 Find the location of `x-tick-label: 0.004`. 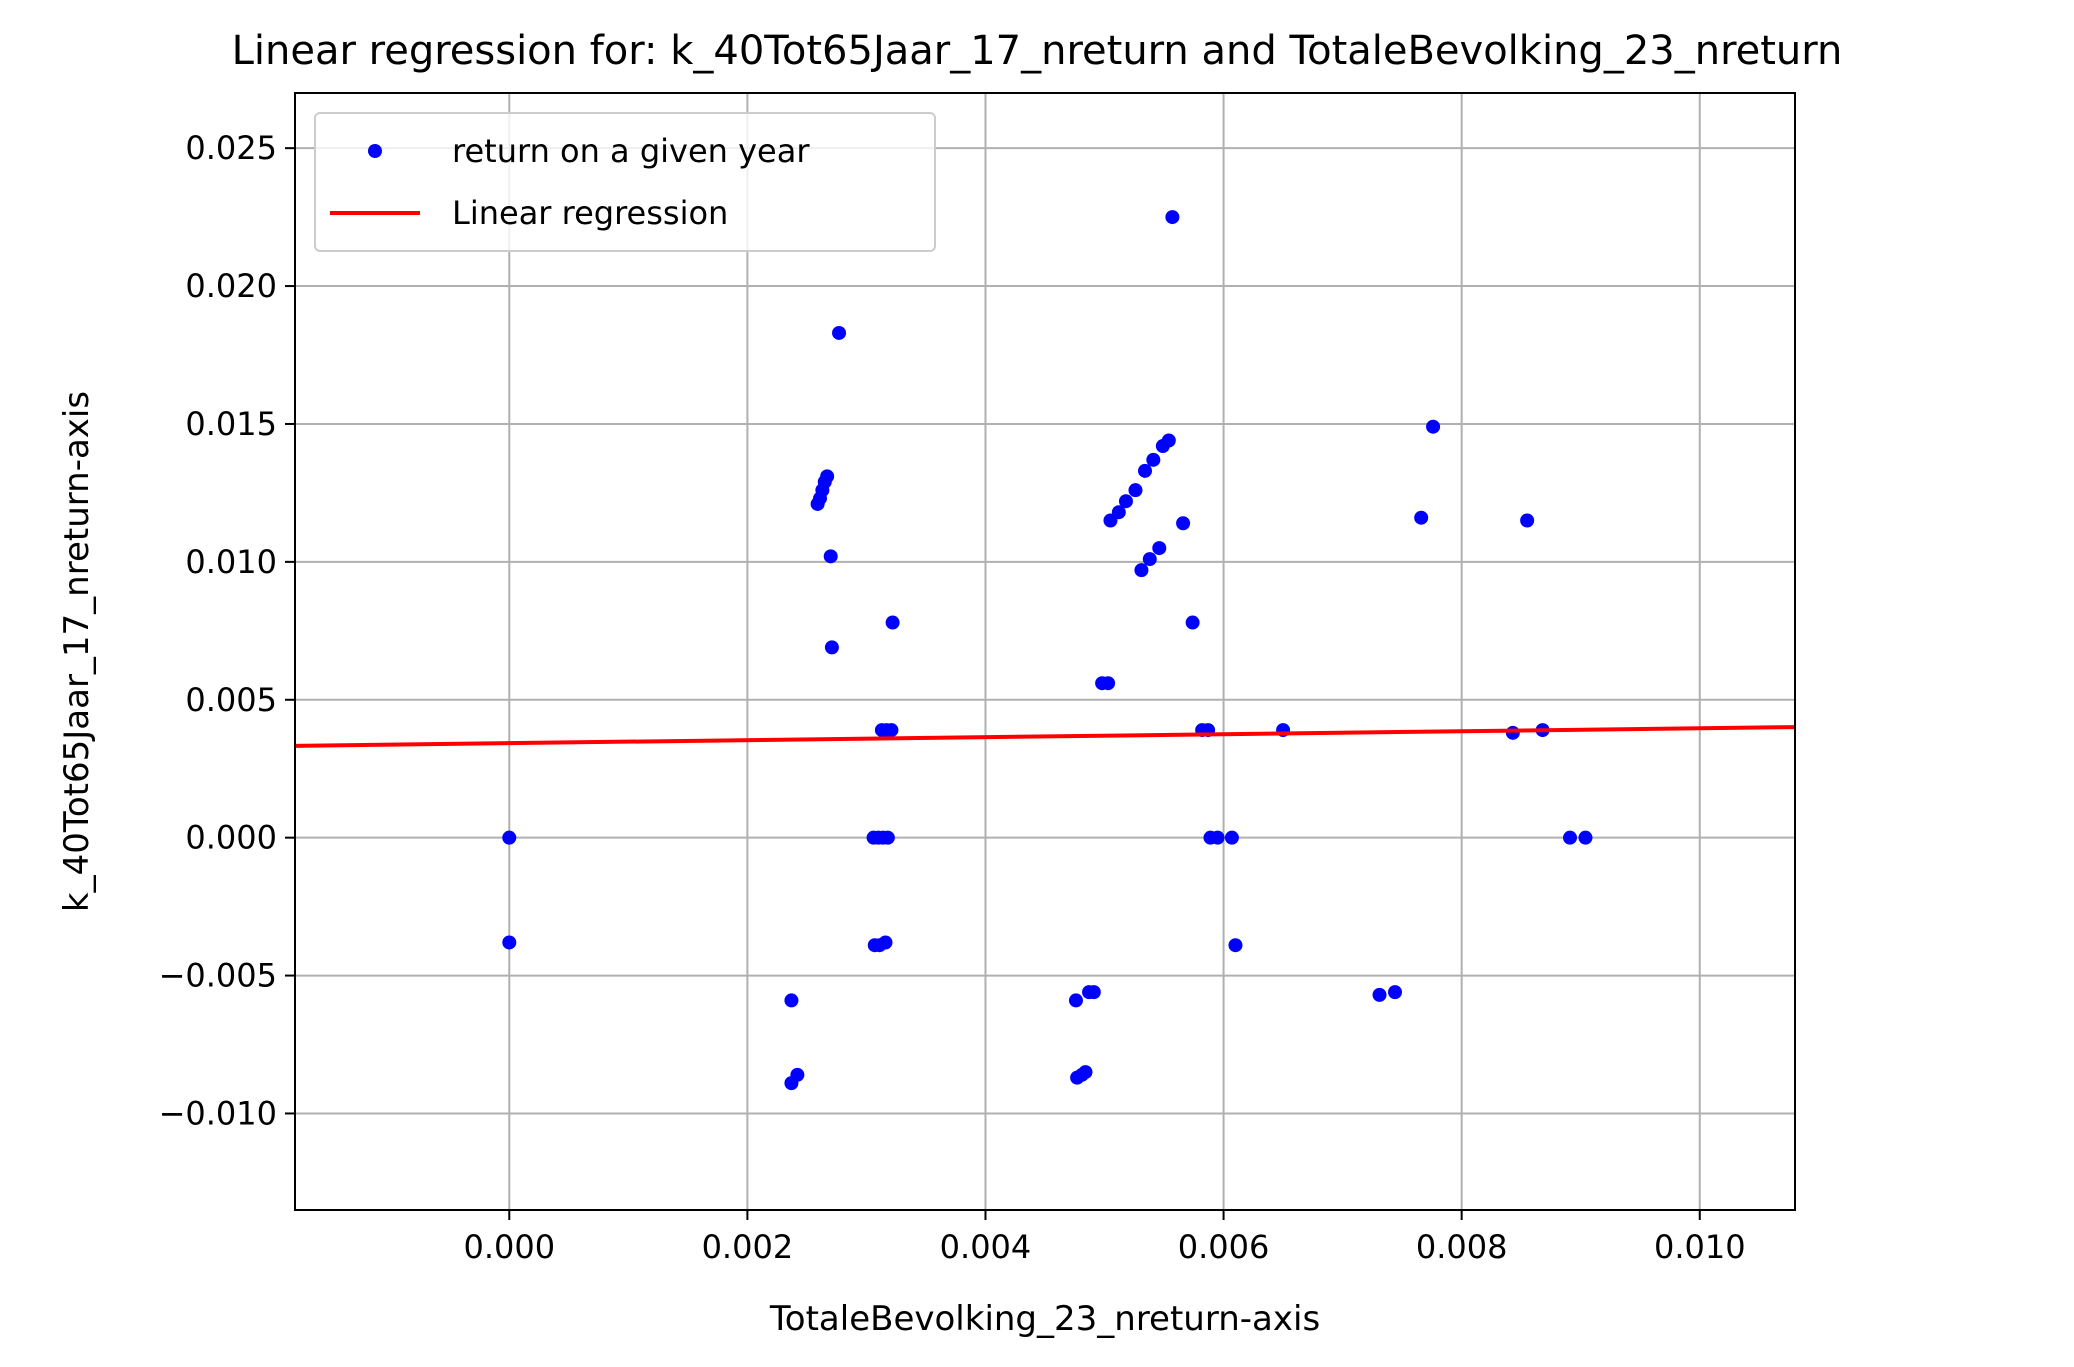

x-tick-label: 0.004 is located at coordinates (986, 1247).